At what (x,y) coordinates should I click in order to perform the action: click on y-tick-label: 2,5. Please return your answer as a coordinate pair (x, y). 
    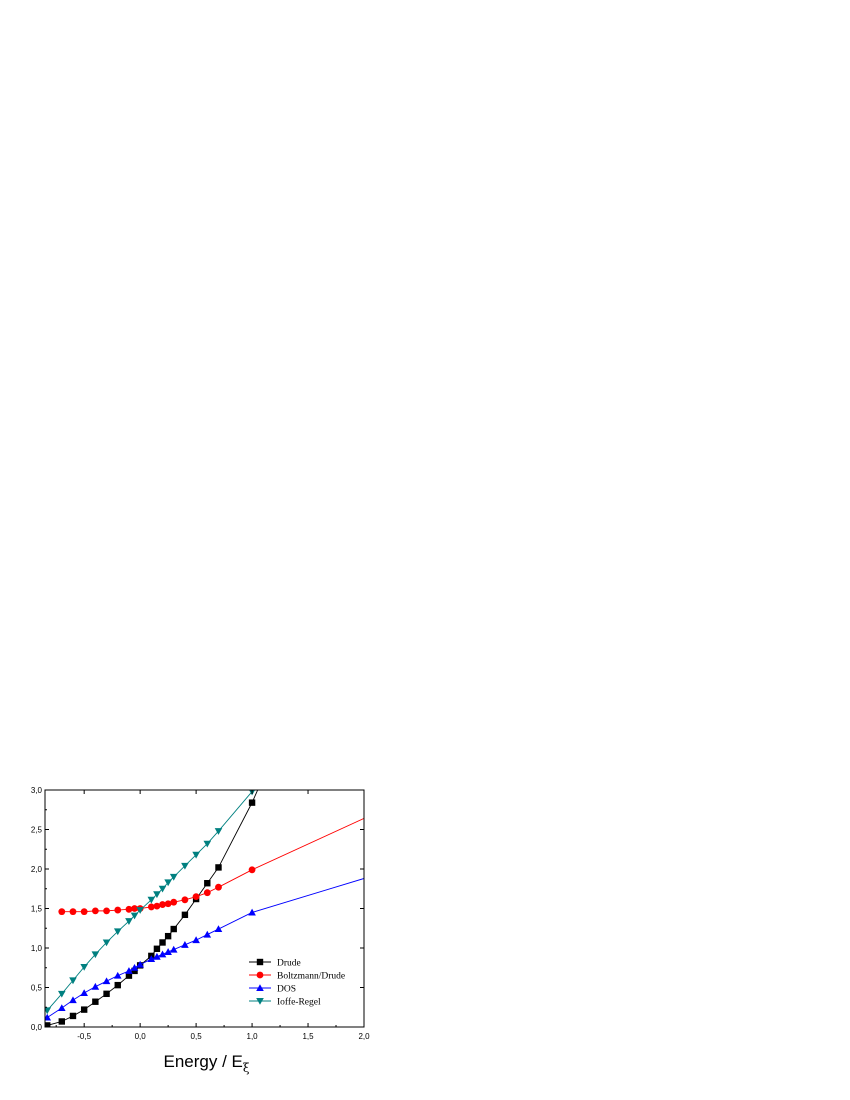
    Looking at the image, I should click on (37, 830).